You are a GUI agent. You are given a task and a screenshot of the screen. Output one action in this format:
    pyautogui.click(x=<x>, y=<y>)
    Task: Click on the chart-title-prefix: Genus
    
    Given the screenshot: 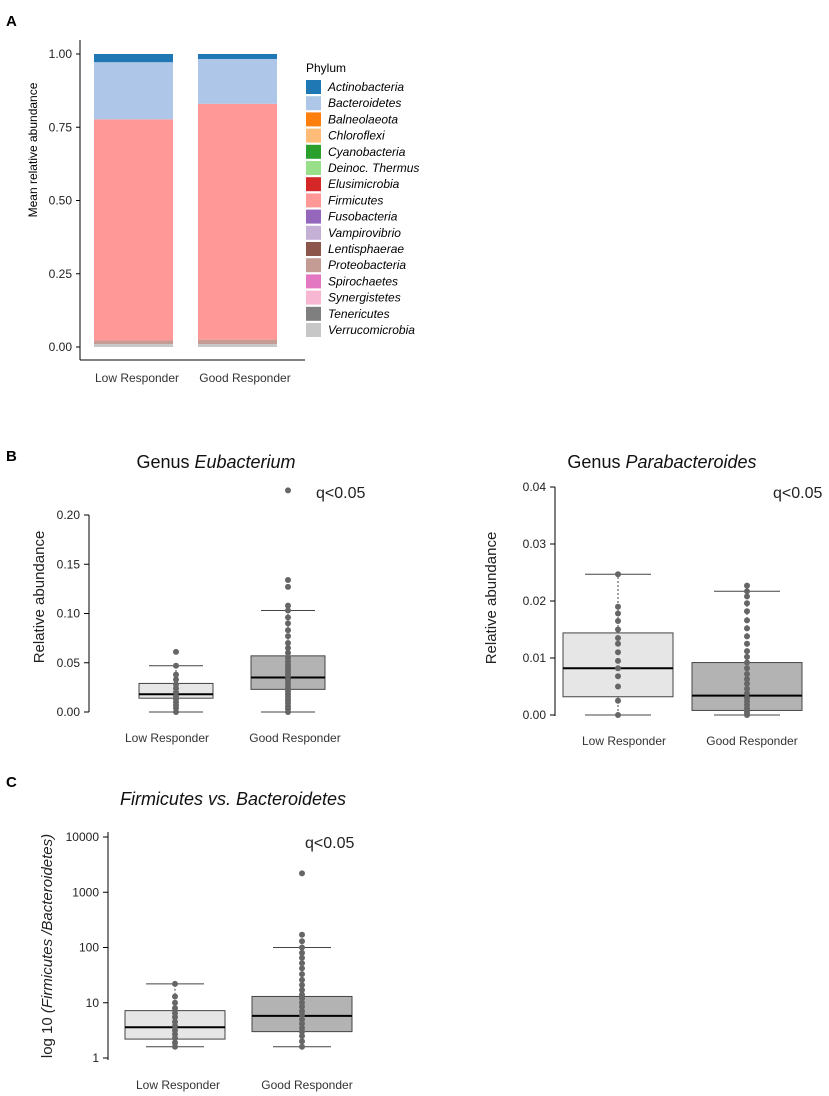 What is the action you would take?
    pyautogui.click(x=165, y=462)
    